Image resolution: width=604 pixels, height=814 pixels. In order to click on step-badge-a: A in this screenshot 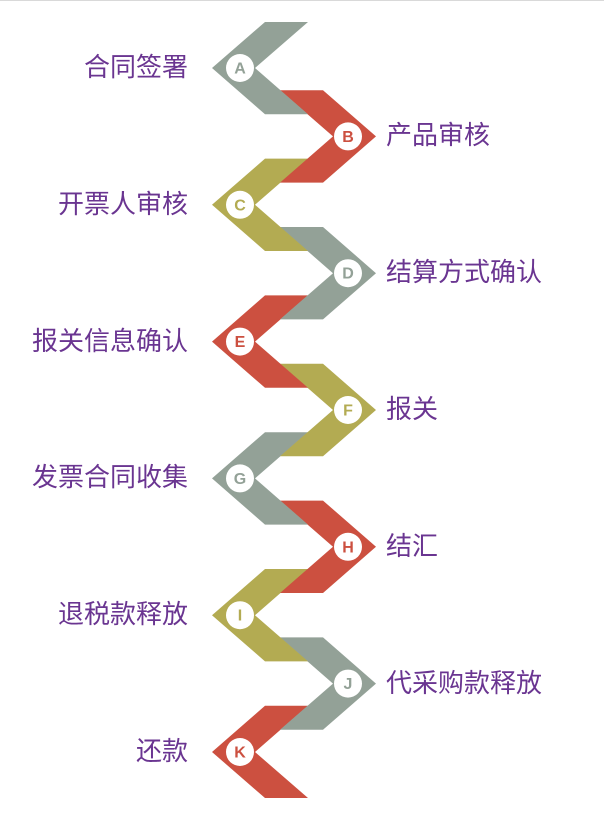, I will do `click(240, 68)`.